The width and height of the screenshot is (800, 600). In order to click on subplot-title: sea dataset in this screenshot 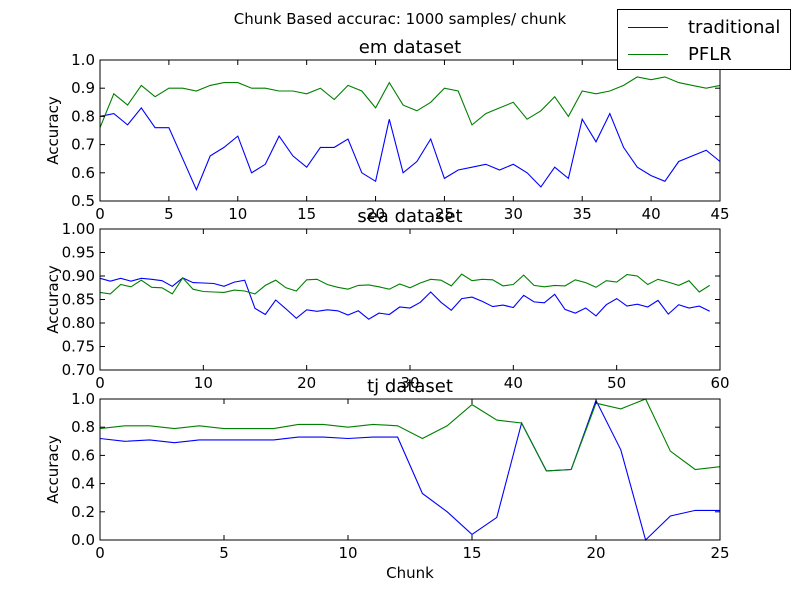, I will do `click(409, 216)`.